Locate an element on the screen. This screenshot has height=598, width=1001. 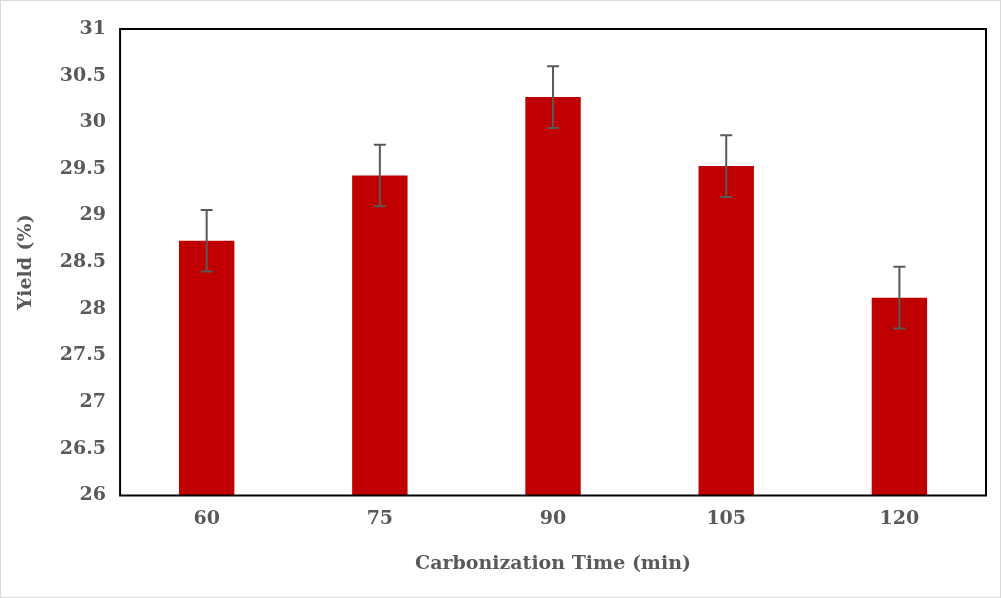
y-tick-label: 28 is located at coordinates (93, 306).